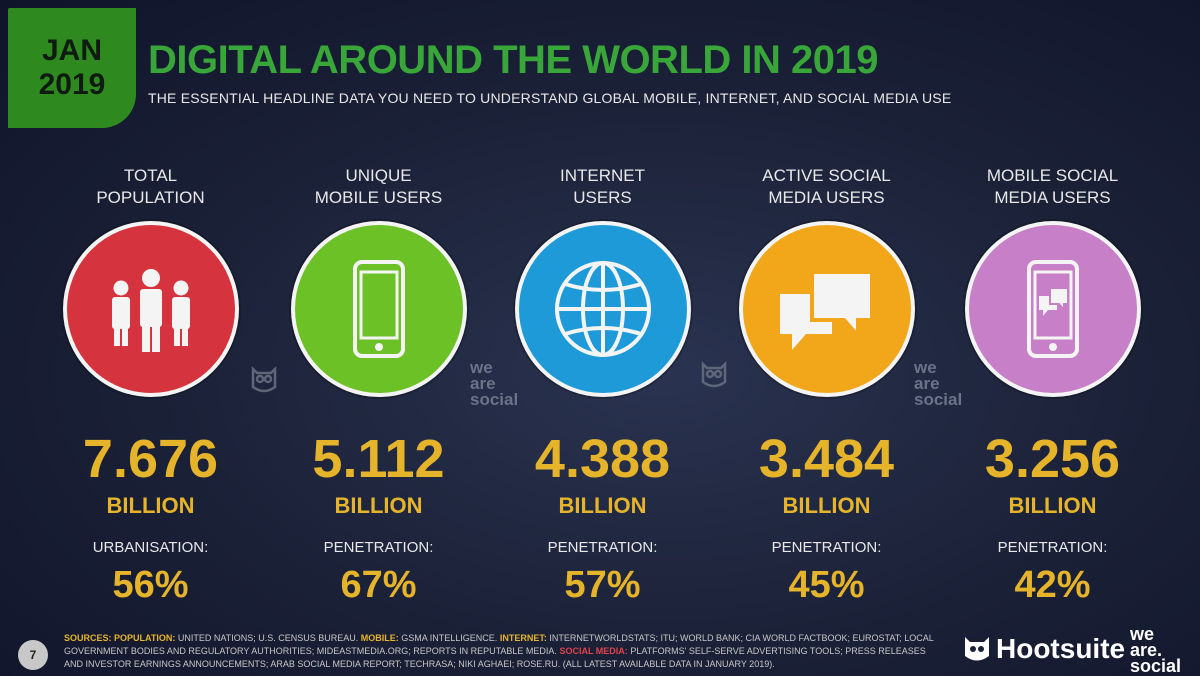 The image size is (1200, 676). I want to click on date-month: JAN, so click(71, 50).